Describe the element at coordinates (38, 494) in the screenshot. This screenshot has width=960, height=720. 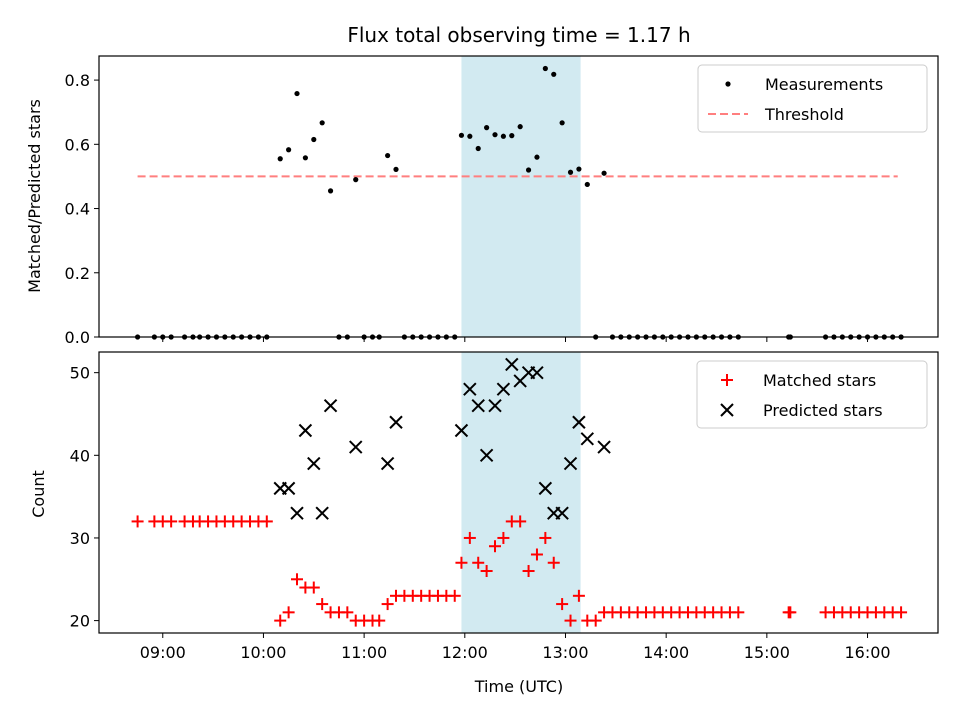
I see `bottom-y-axis-label: Count` at that location.